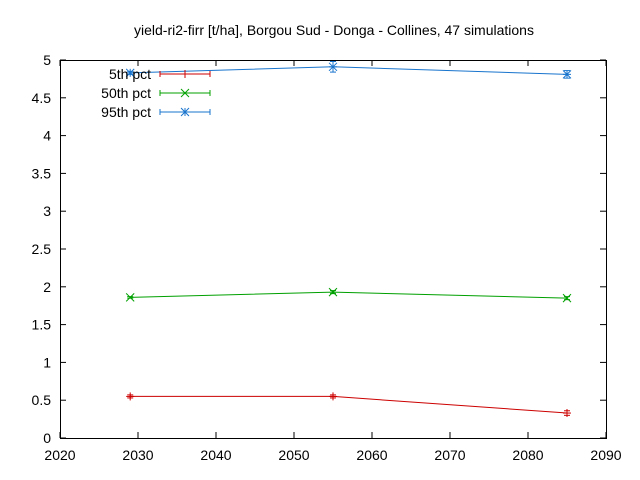 The width and height of the screenshot is (640, 480). I want to click on y-tick-label-2: 1, so click(47, 362).